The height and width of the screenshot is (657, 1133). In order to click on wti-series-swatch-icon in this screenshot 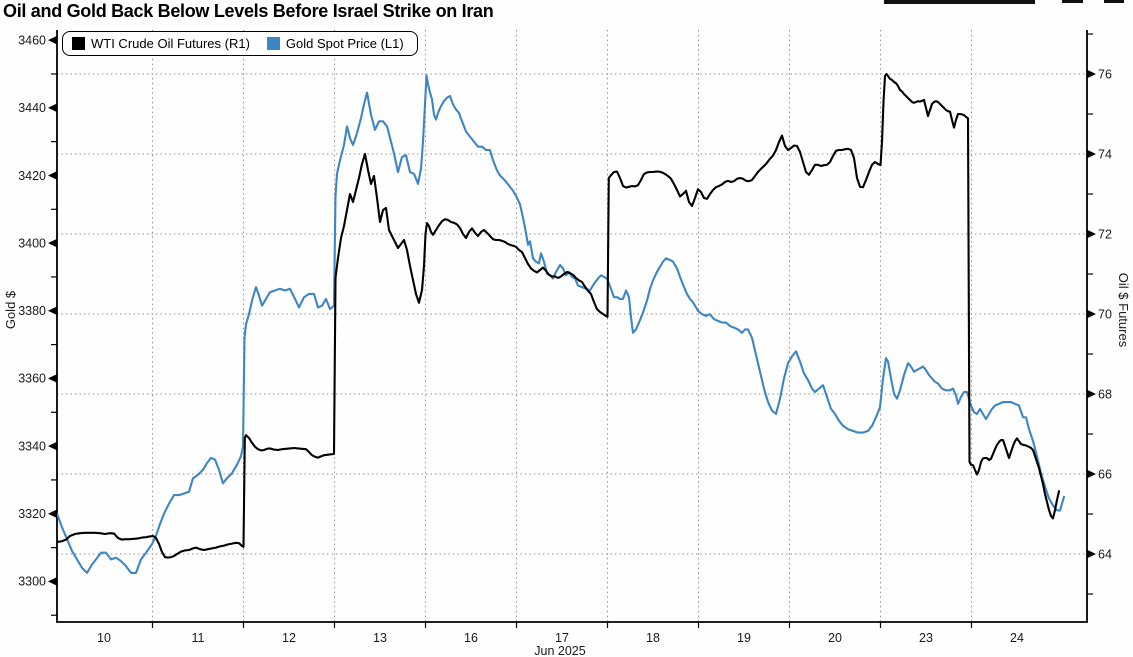, I will do `click(78, 43)`.